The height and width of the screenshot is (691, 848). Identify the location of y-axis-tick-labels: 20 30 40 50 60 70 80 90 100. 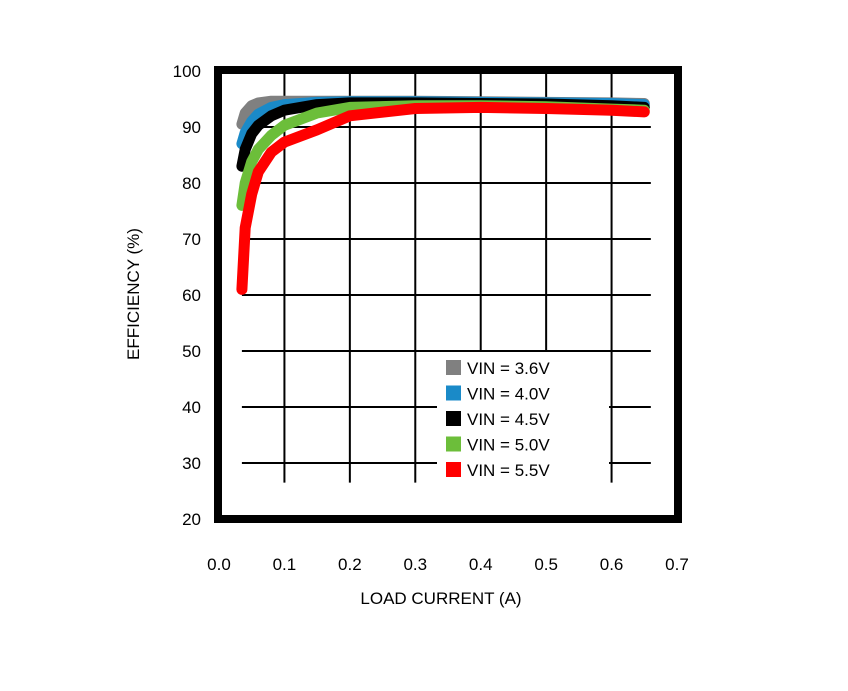
(187, 295).